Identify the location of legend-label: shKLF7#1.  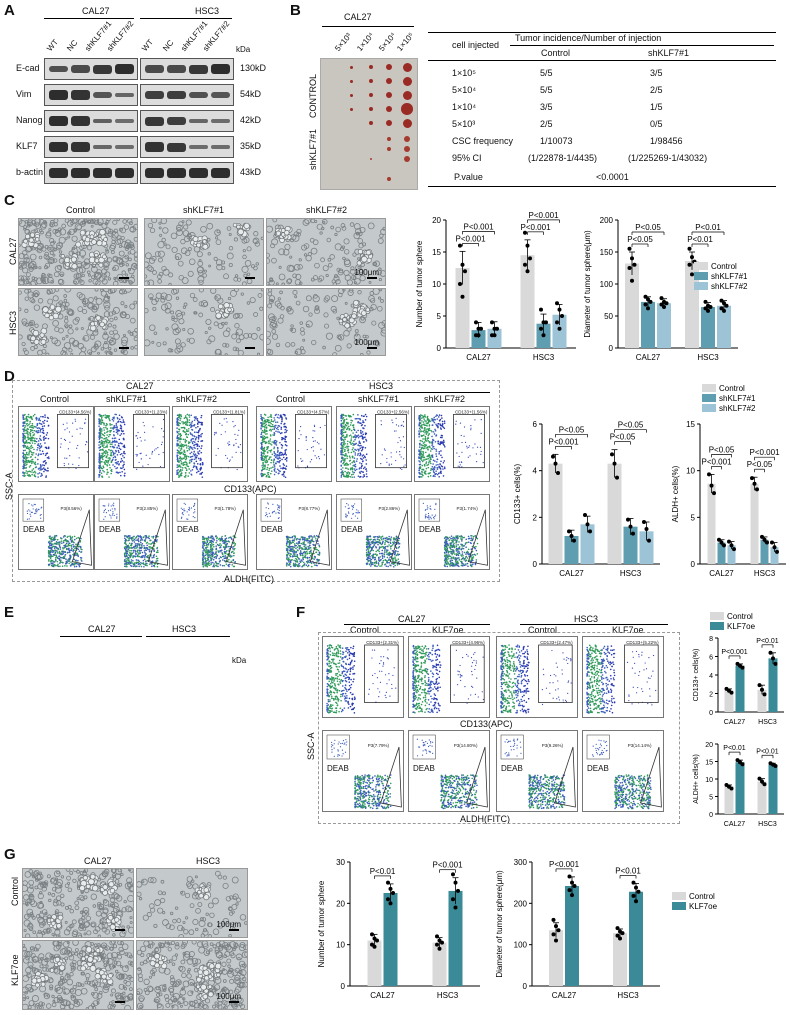
(729, 276).